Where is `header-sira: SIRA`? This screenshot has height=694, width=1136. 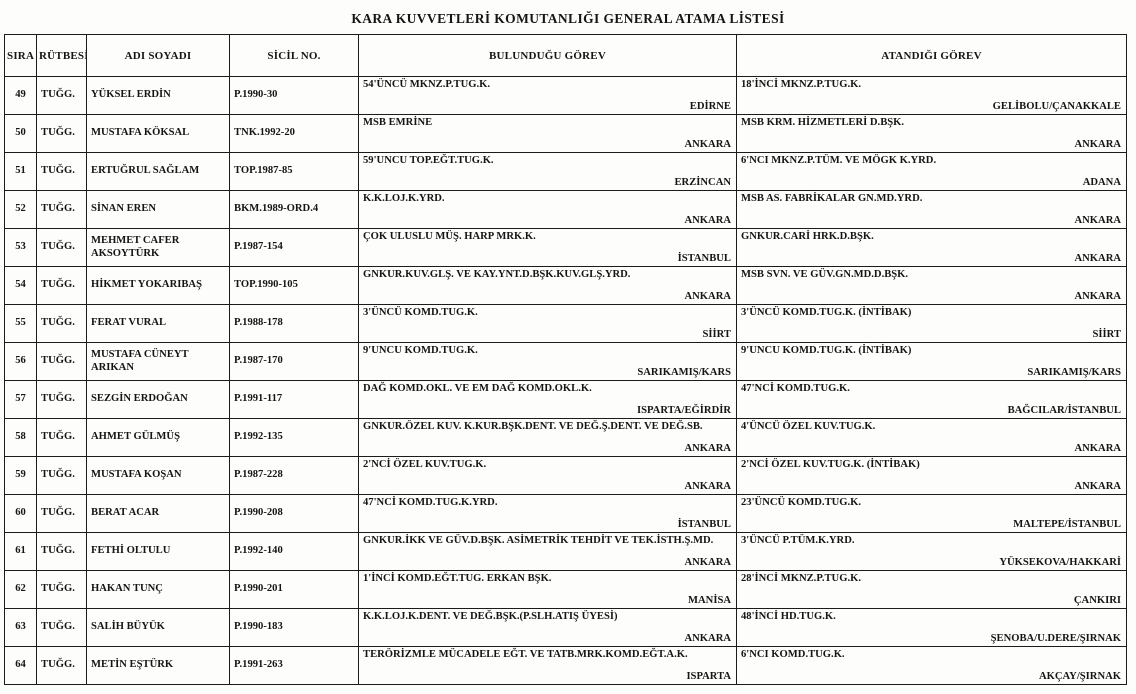
header-sira: SIRA is located at coordinates (20, 55).